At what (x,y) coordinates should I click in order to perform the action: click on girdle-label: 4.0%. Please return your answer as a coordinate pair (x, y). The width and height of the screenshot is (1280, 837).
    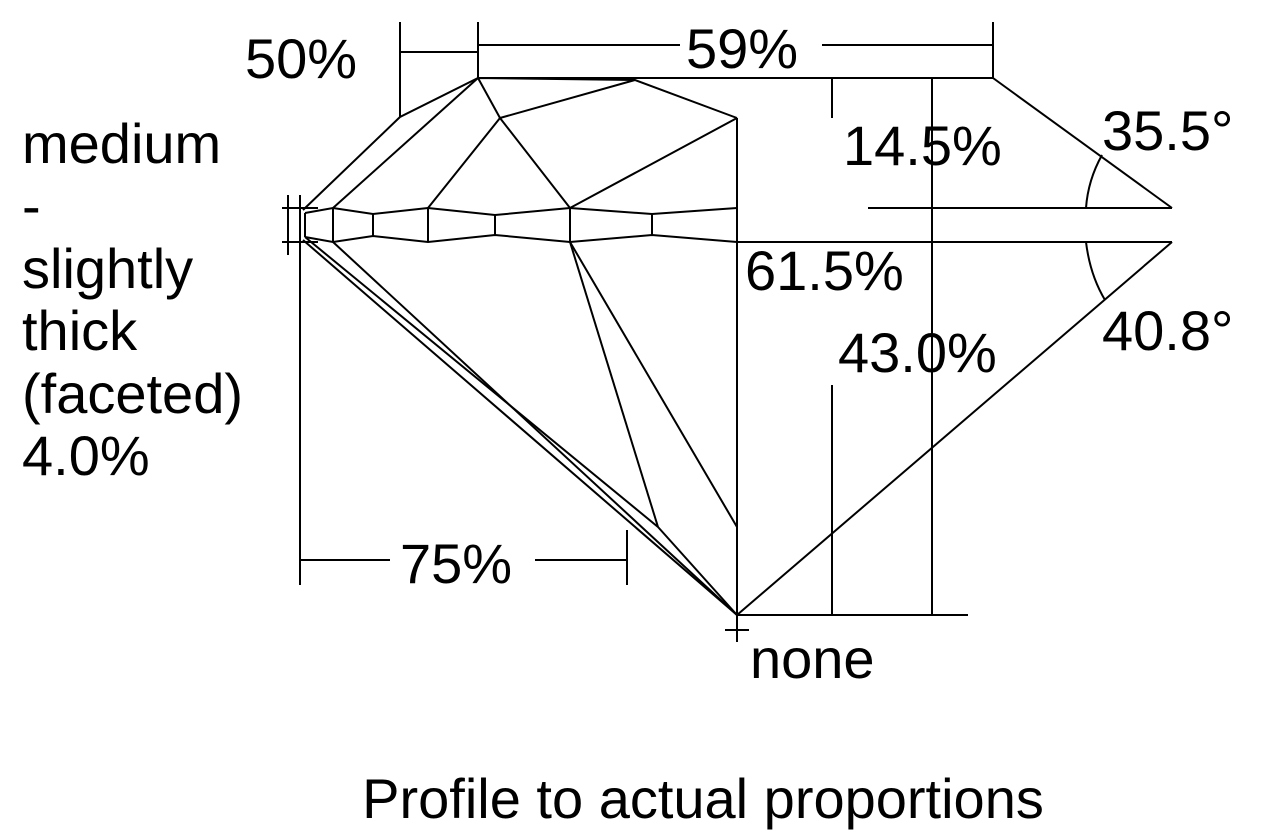
    Looking at the image, I should click on (86, 455).